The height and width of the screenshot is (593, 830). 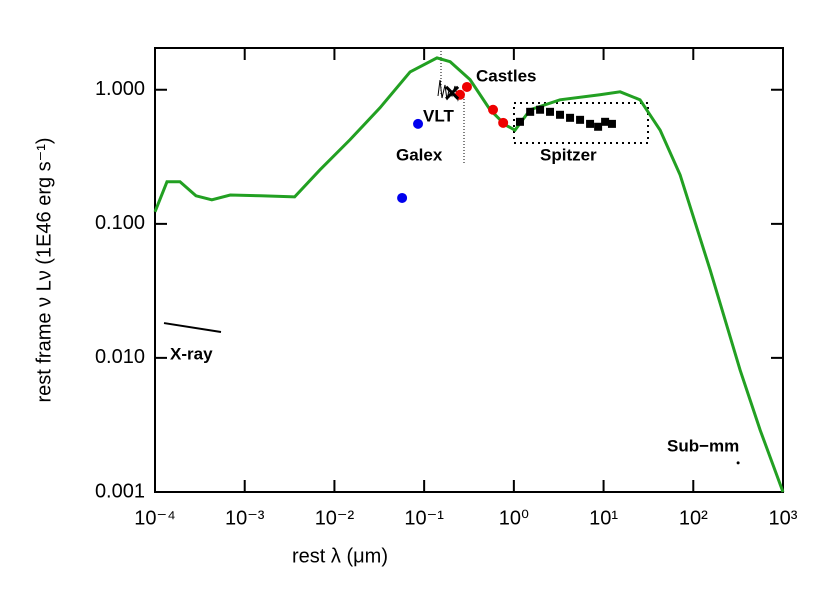 What do you see at coordinates (506, 75) in the screenshot?
I see `annotation: Castles` at bounding box center [506, 75].